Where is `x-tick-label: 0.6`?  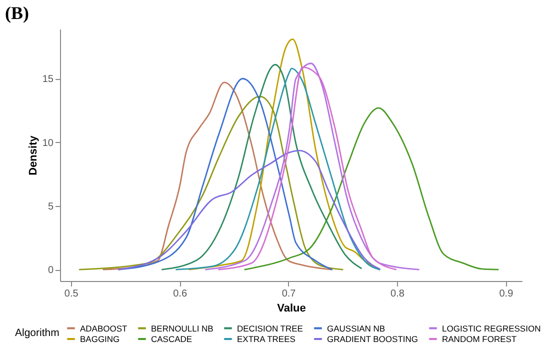
x-tick-label: 0.6 is located at coordinates (180, 294).